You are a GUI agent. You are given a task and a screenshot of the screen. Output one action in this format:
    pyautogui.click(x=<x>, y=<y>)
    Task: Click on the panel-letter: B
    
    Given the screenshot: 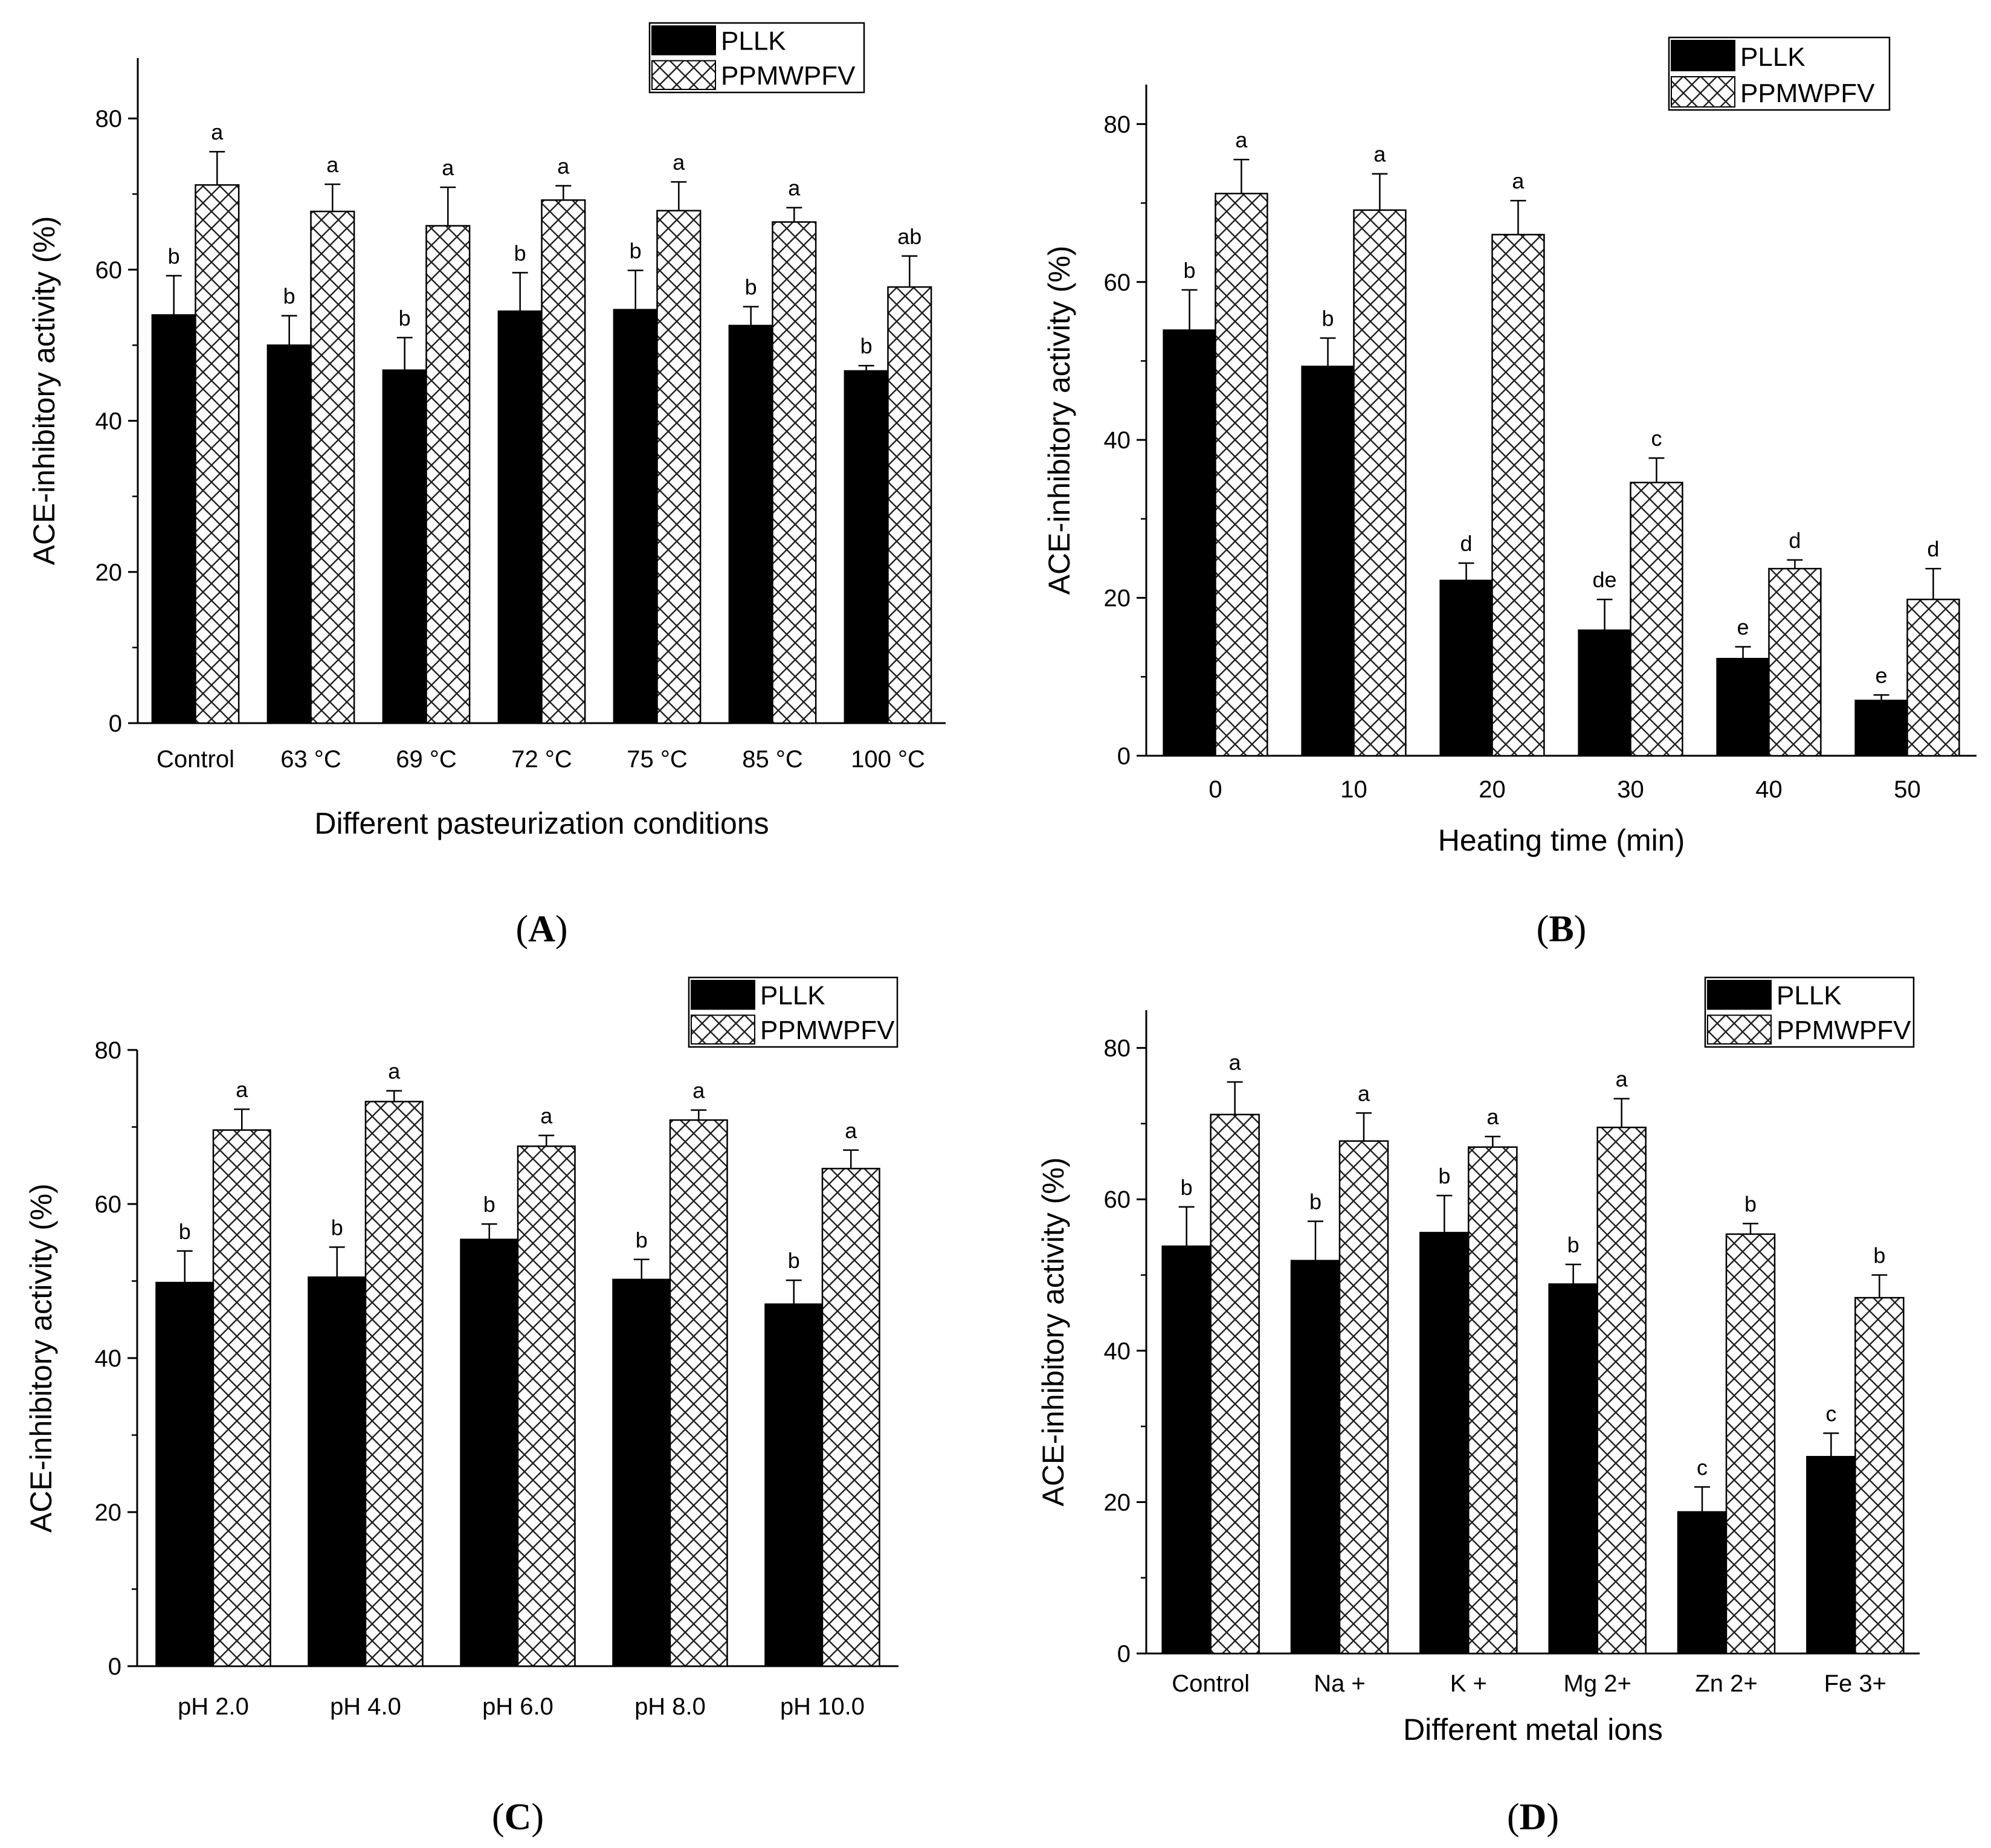 What is the action you would take?
    pyautogui.click(x=1561, y=930)
    